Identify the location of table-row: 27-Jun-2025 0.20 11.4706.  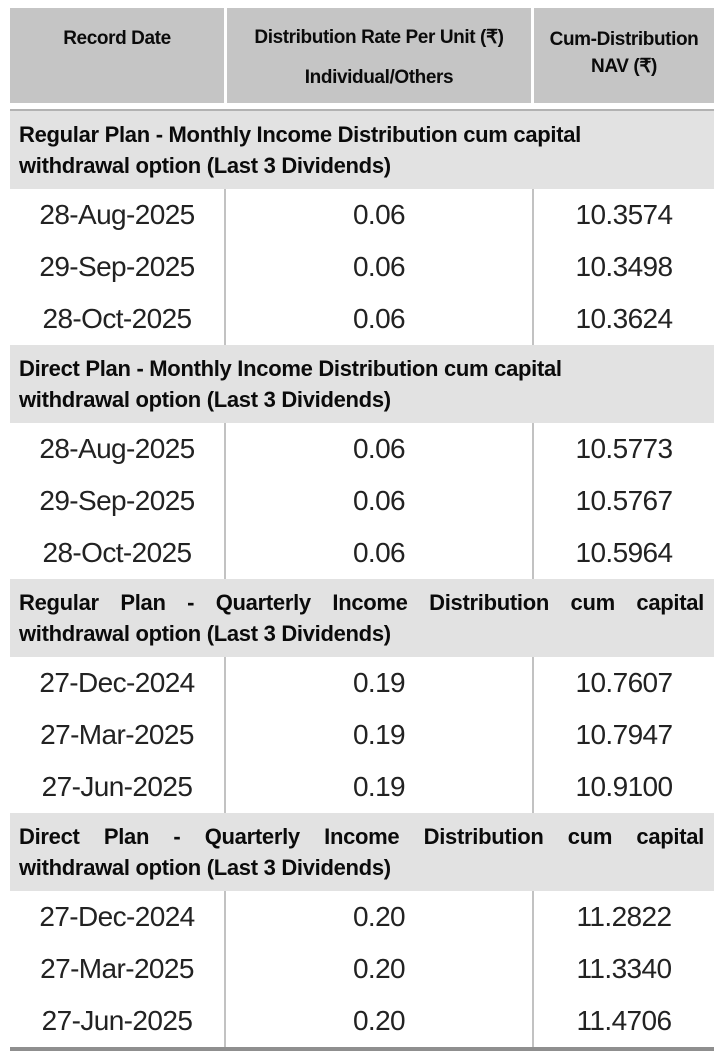
(362, 1021).